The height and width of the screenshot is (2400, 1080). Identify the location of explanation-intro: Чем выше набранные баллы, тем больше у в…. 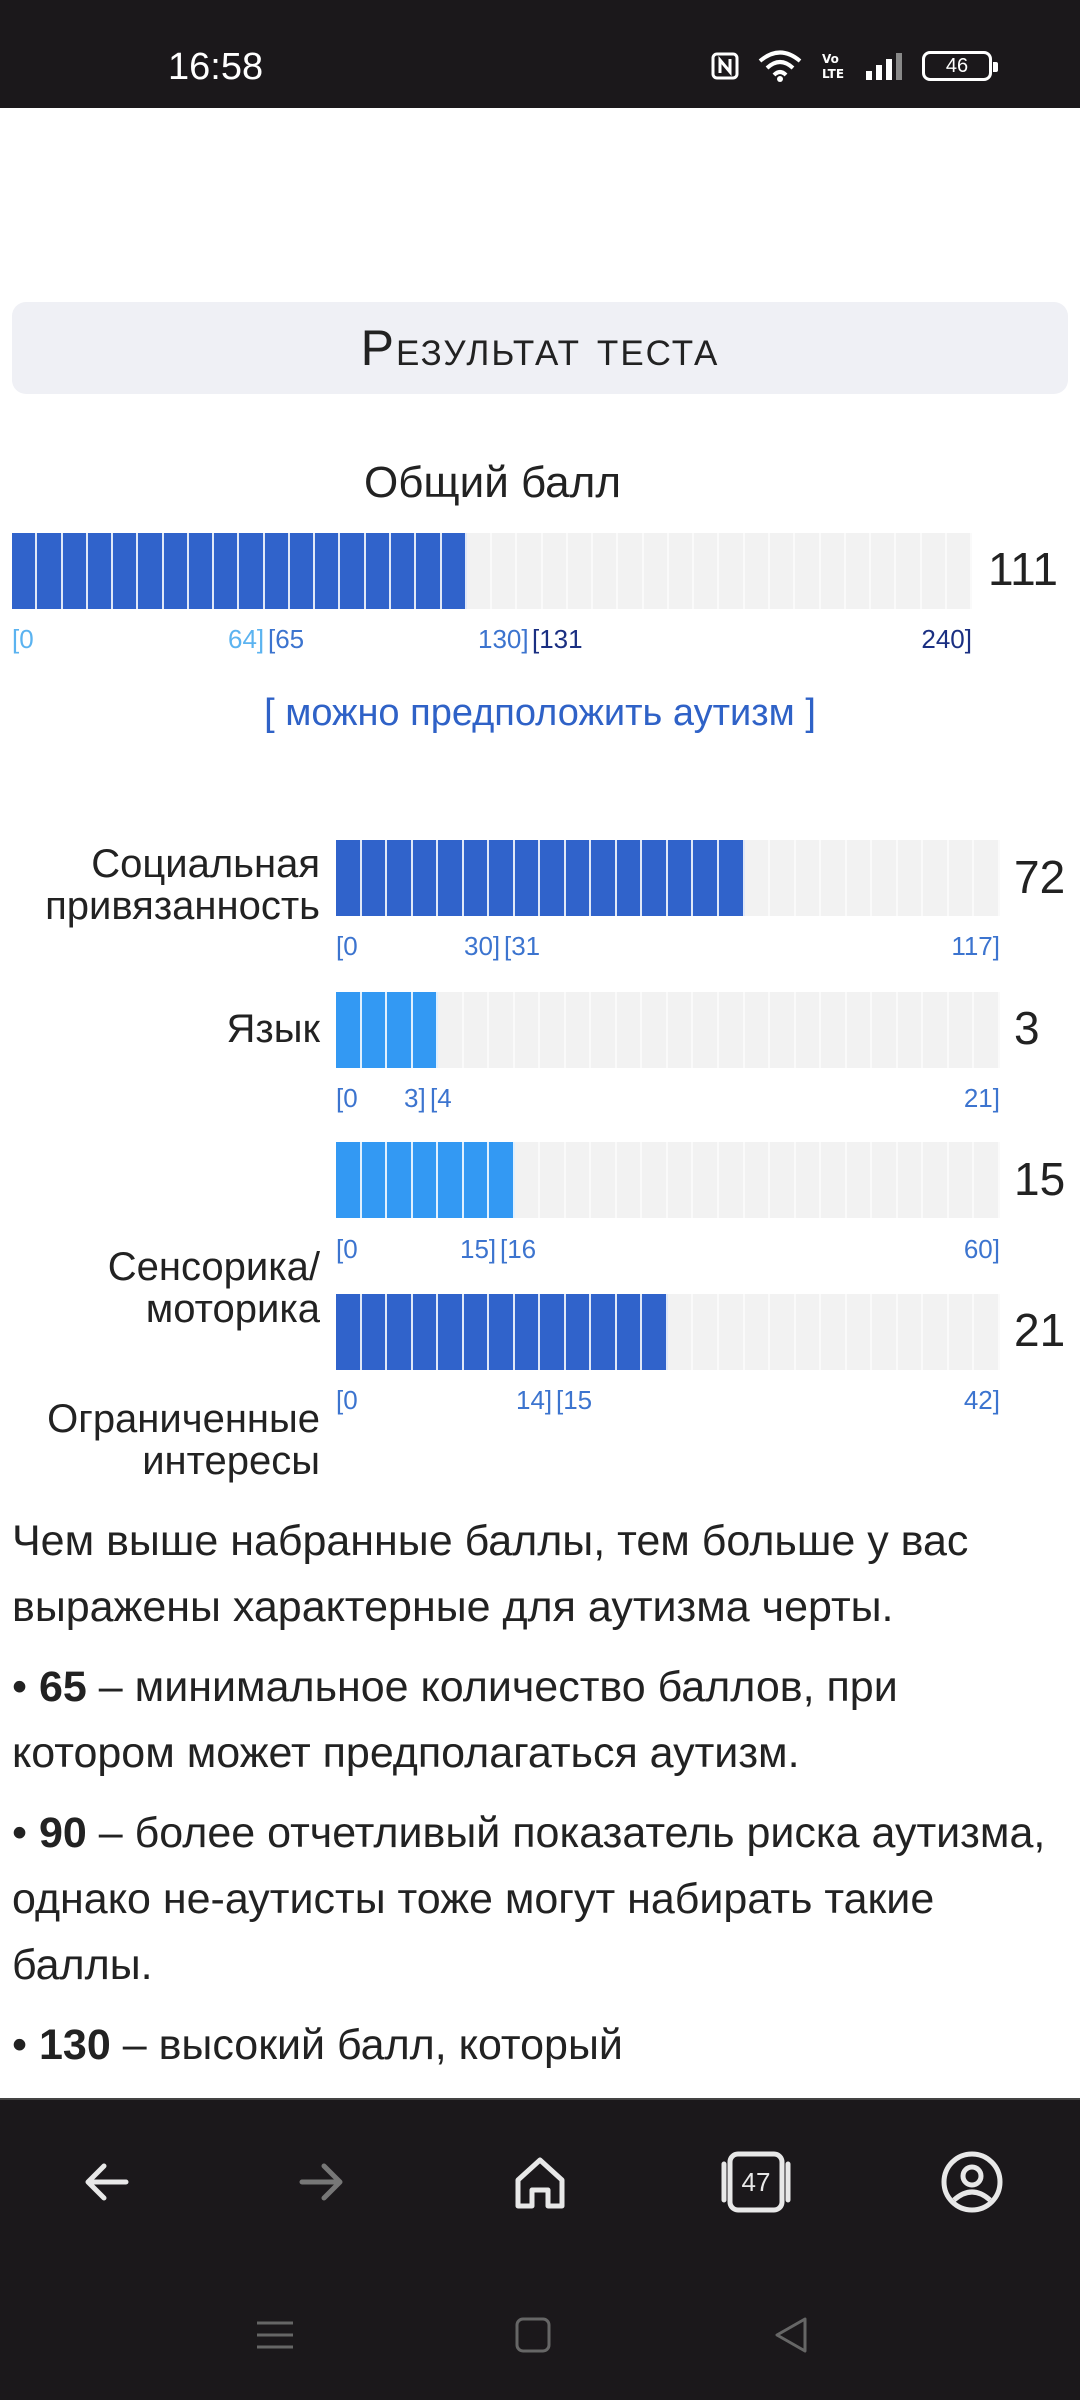
(490, 1574).